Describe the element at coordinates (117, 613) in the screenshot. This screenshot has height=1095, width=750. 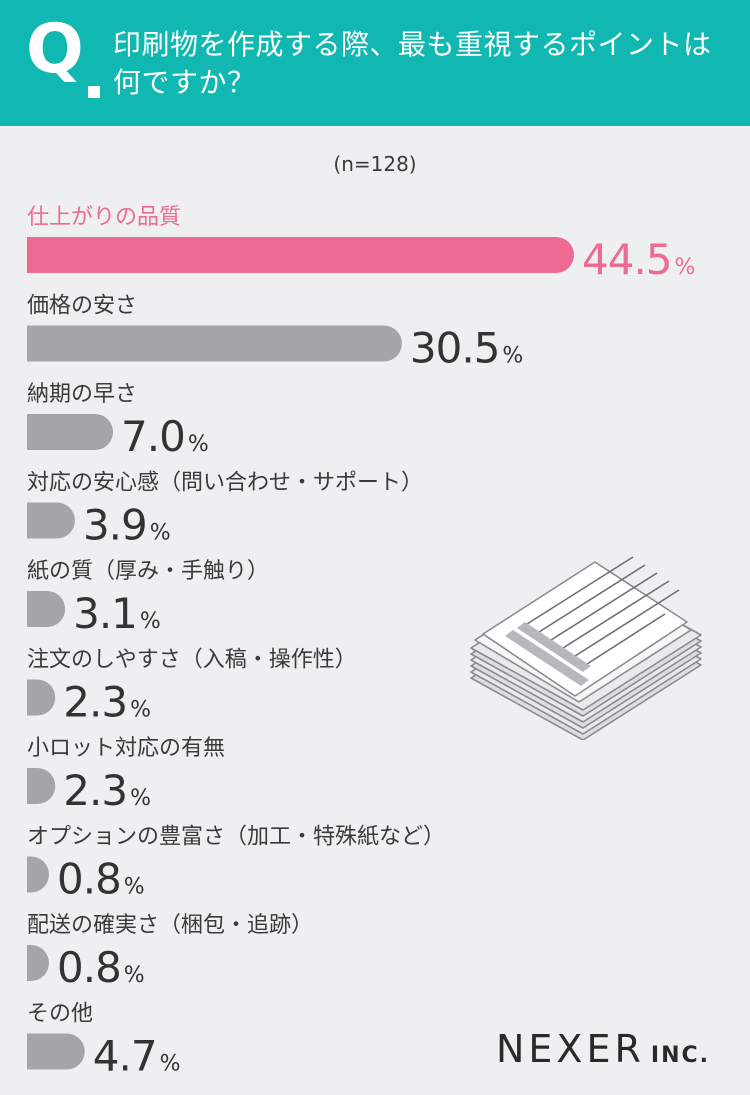
I see `value-label: 3.1%` at that location.